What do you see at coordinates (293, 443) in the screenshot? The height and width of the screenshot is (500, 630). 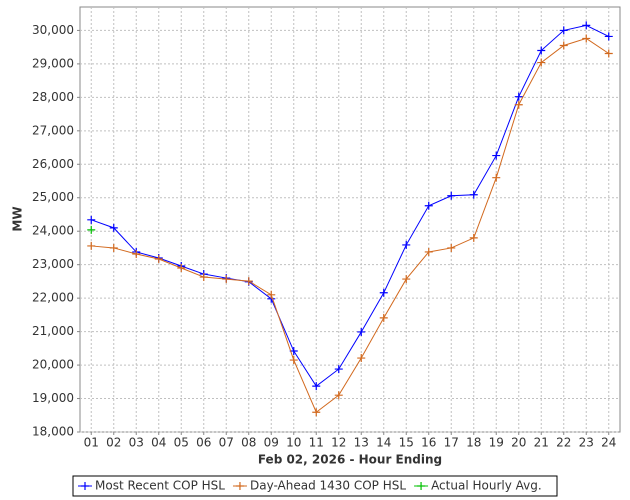 I see `x-tick-label: 10` at bounding box center [293, 443].